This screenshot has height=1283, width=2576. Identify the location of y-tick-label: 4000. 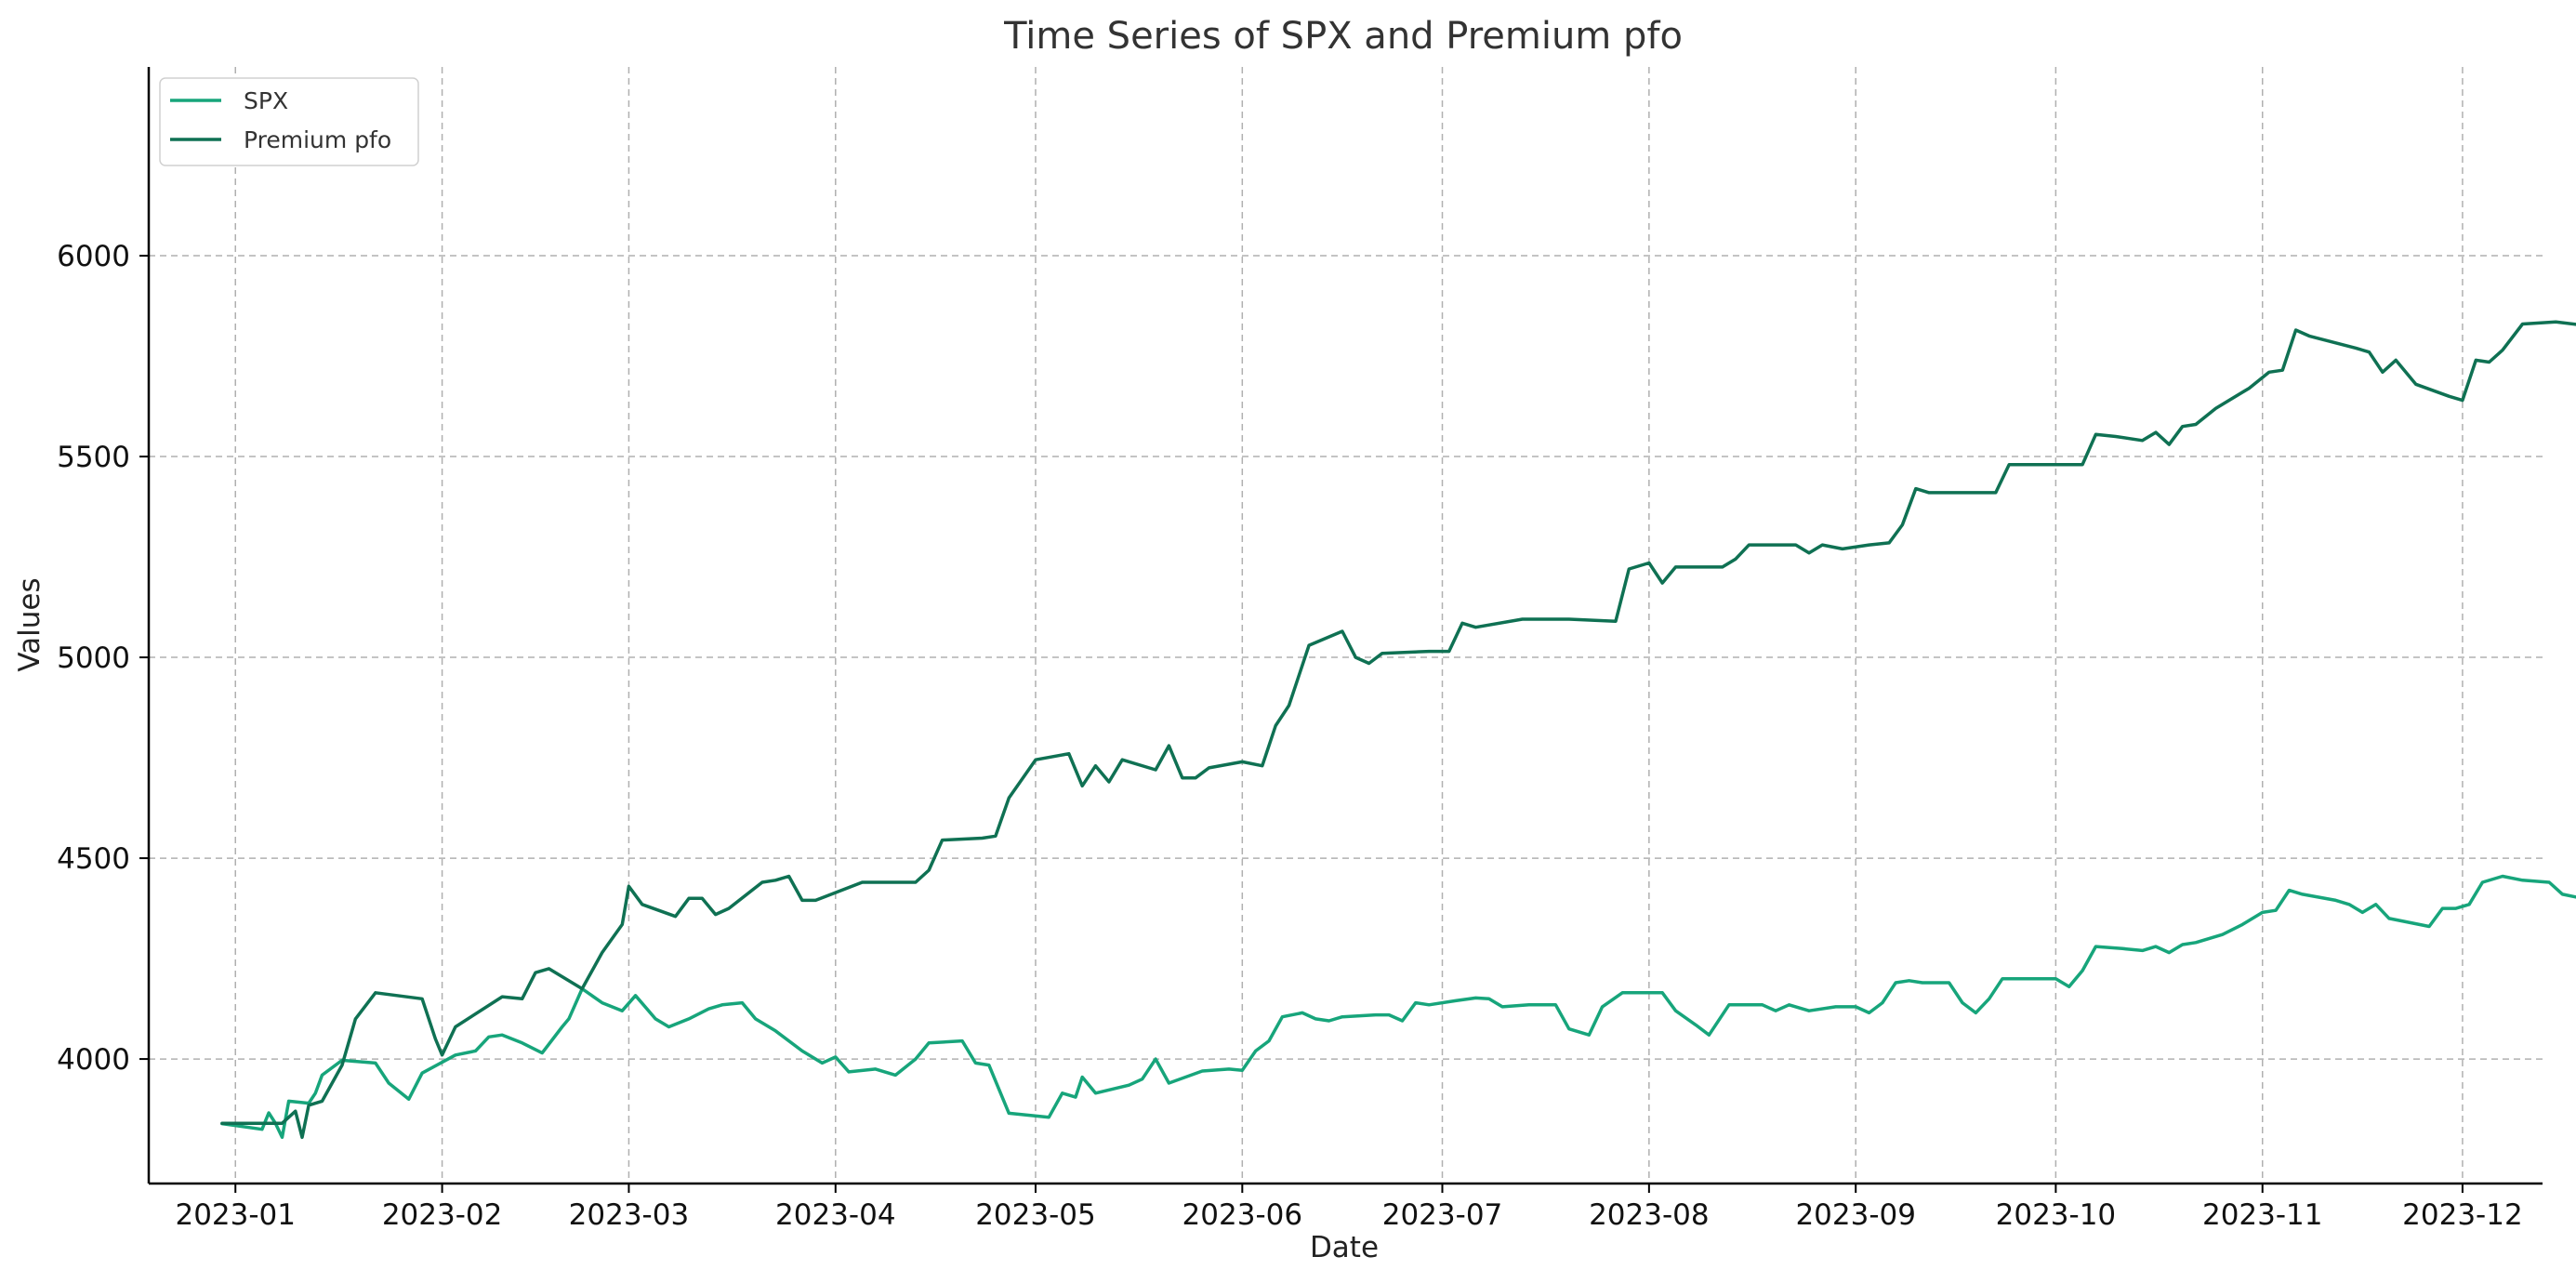
(93, 1060).